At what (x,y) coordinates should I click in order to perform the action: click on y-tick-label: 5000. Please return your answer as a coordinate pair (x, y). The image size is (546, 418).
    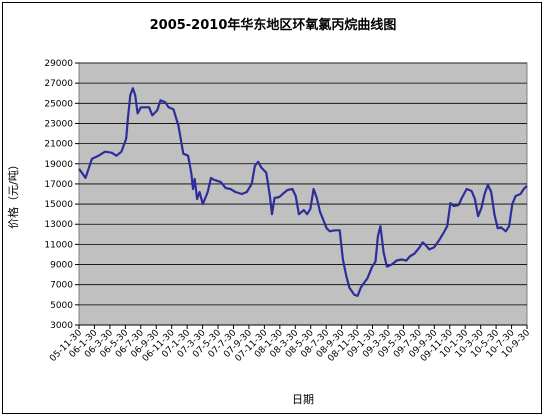
    Looking at the image, I should click on (61, 306).